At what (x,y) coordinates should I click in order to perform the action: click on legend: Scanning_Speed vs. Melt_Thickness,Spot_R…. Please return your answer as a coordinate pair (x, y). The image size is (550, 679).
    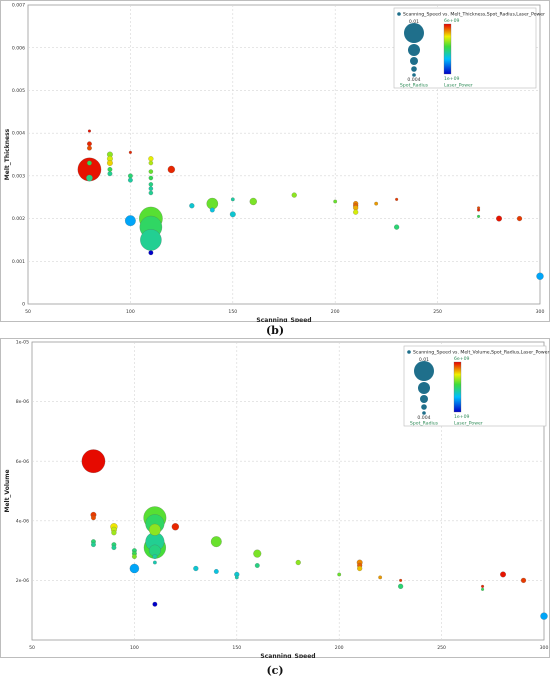
    Looking at the image, I should click on (469, 48).